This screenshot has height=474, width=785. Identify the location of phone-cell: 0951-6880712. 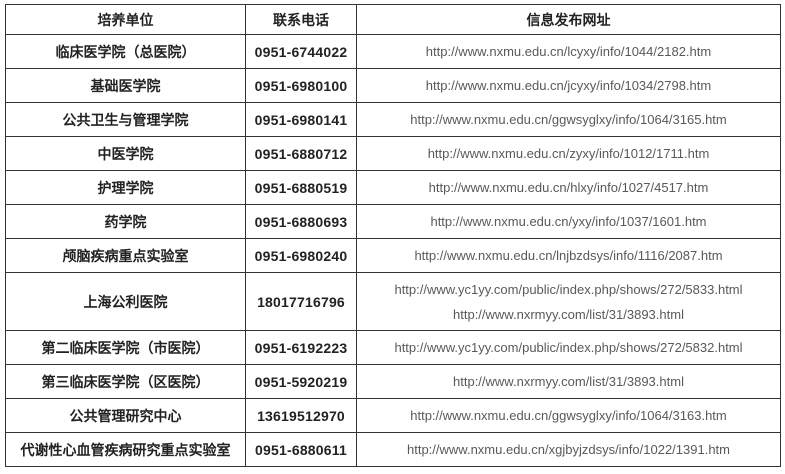
(301, 153).